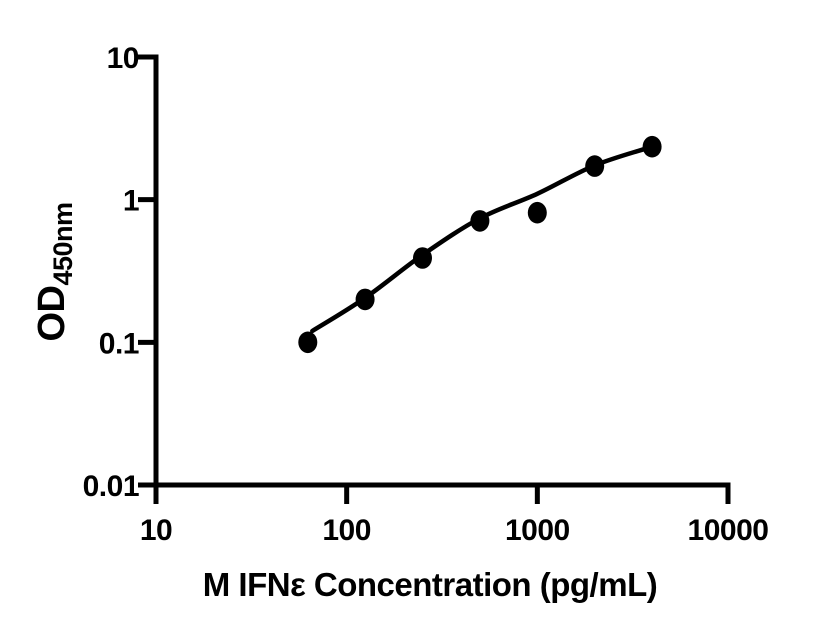  Describe the element at coordinates (430, 584) in the screenshot. I see `x-axis-title: M IFNε Concentration (pg/mL)` at that location.